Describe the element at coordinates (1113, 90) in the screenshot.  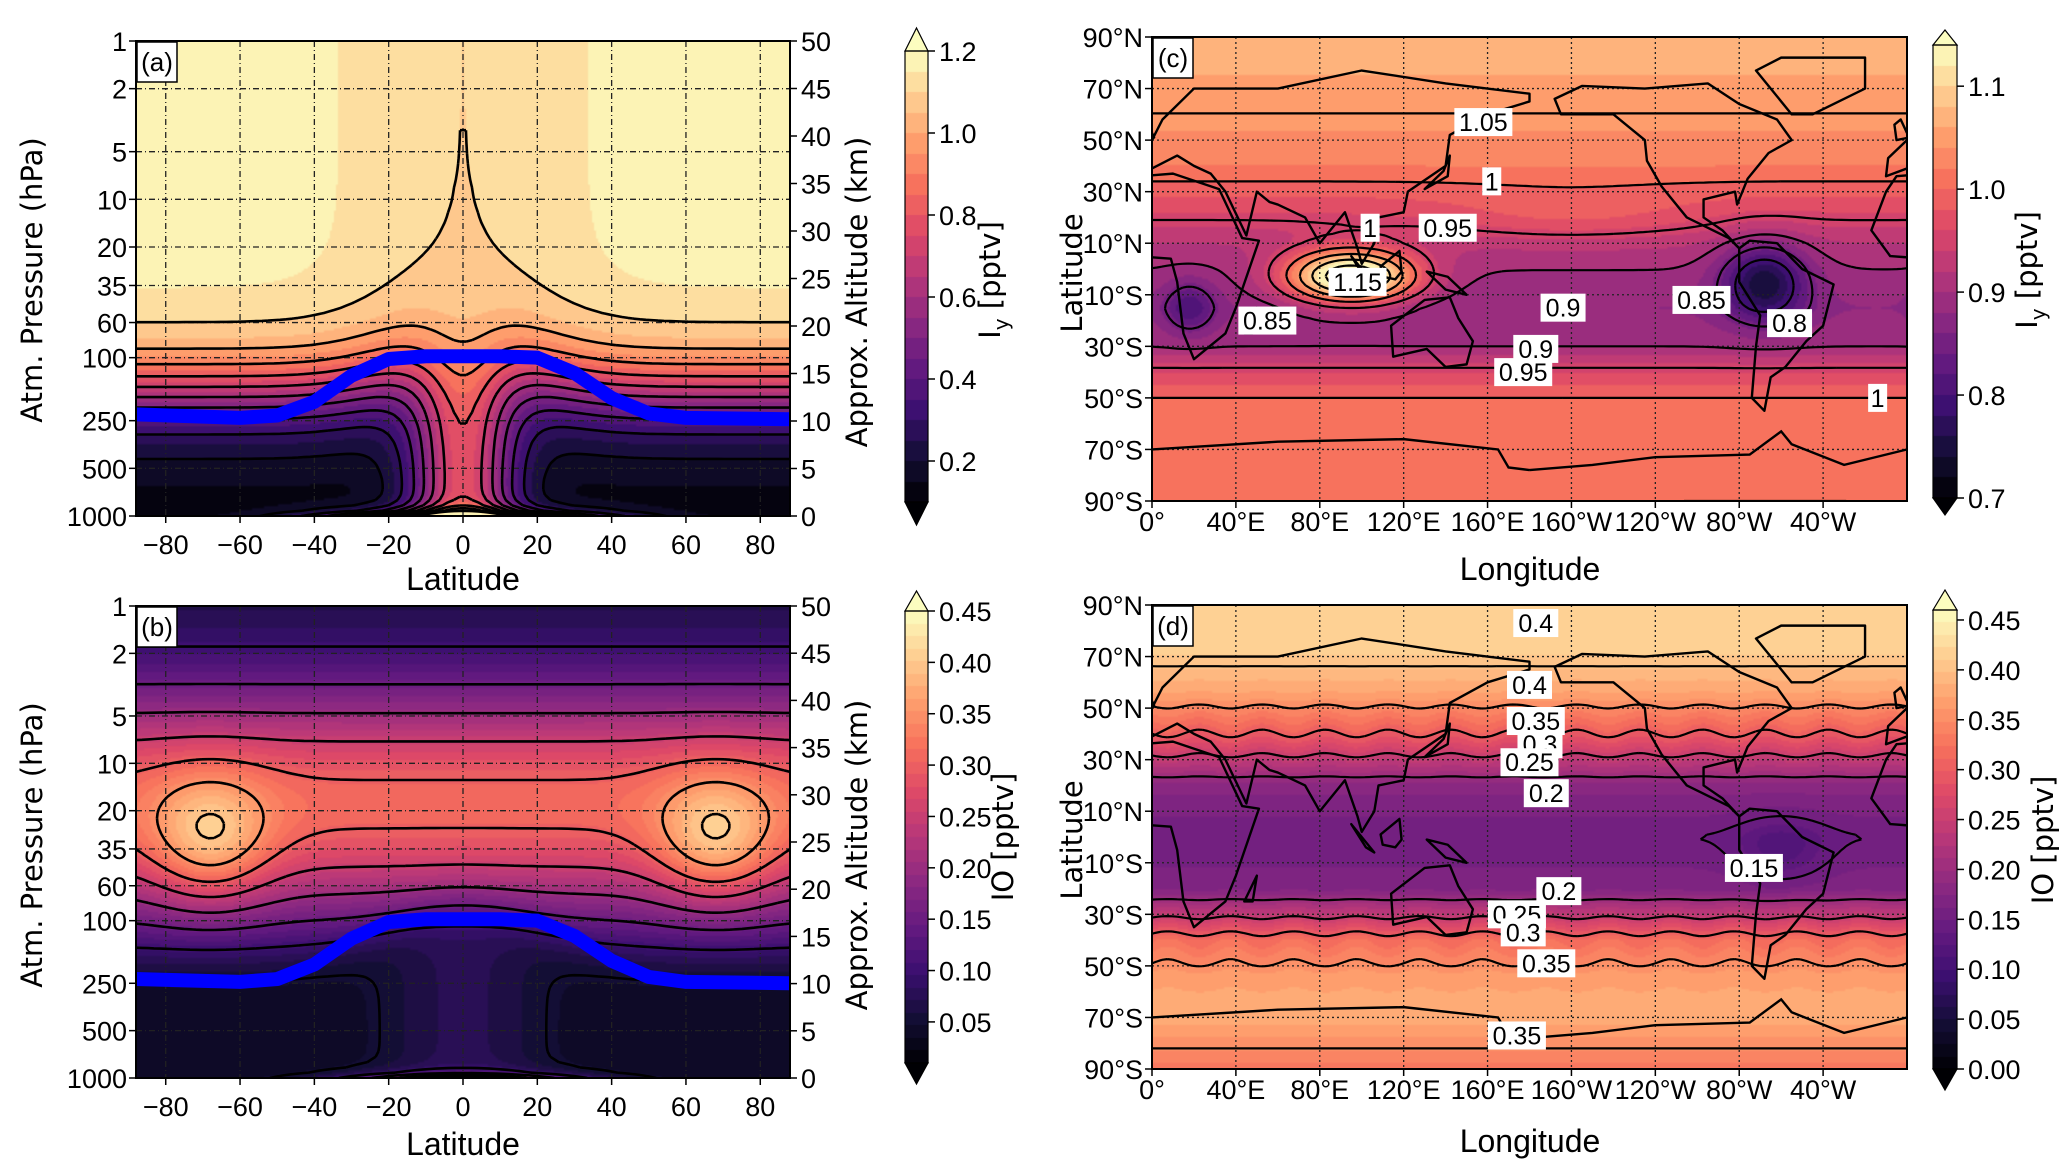
I see `y-tick-label: 70°N` at that location.